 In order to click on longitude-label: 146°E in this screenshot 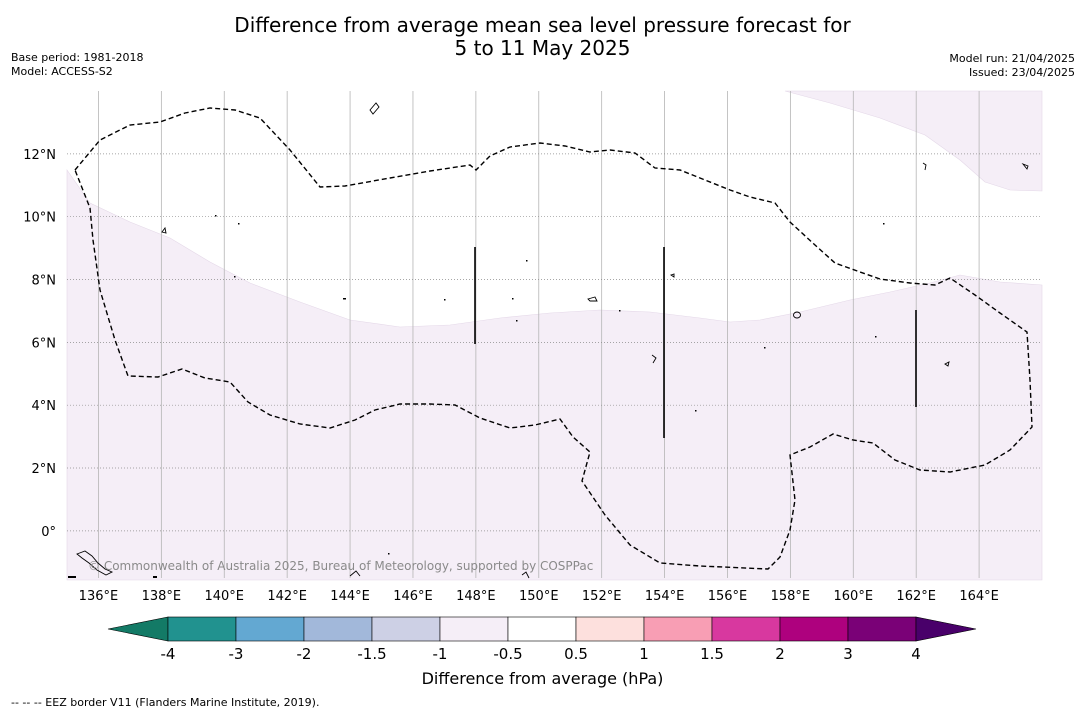, I will do `click(413, 596)`.